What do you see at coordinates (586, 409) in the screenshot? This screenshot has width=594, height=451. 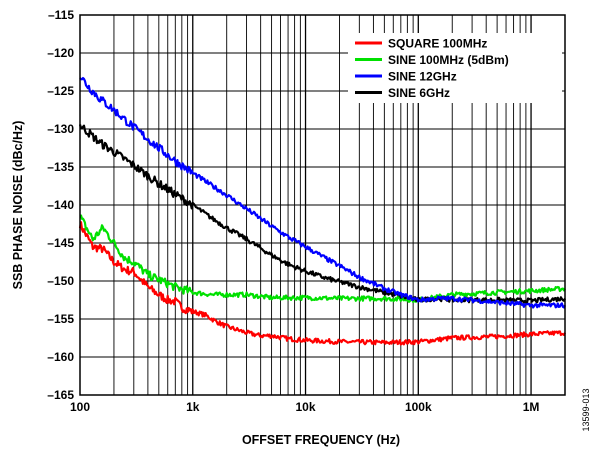 I see `side-note: 13599-013` at bounding box center [586, 409].